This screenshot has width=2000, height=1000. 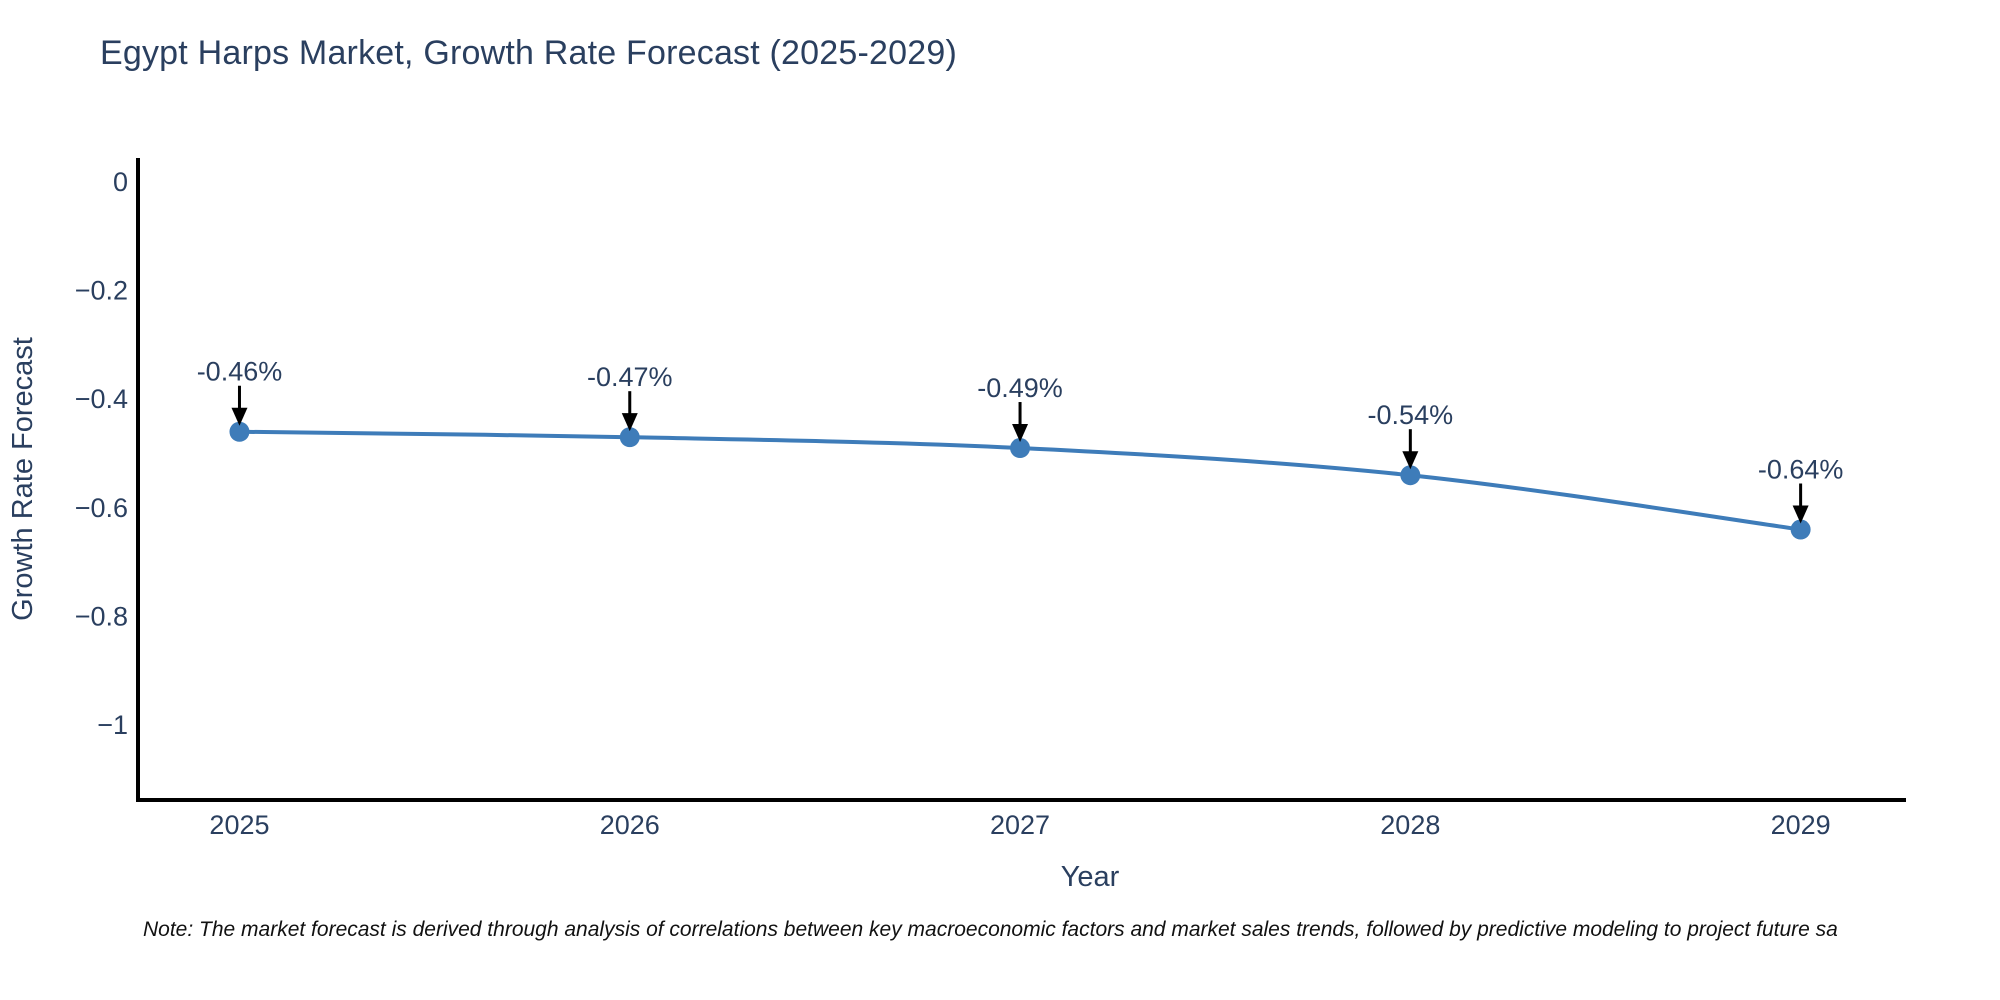 What do you see at coordinates (101, 508) in the screenshot?
I see `y-tick-label: −0.6` at bounding box center [101, 508].